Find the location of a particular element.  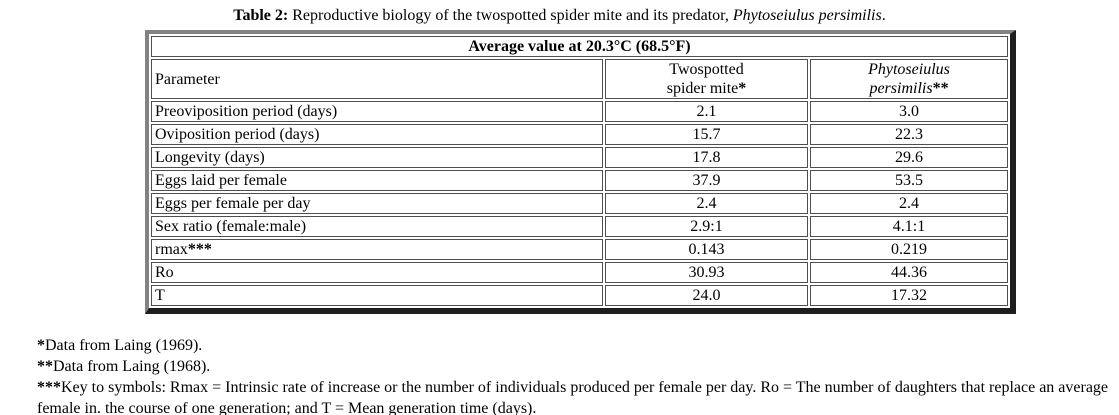

parameter-cell: Preoviposition period (days) is located at coordinates (377, 111).